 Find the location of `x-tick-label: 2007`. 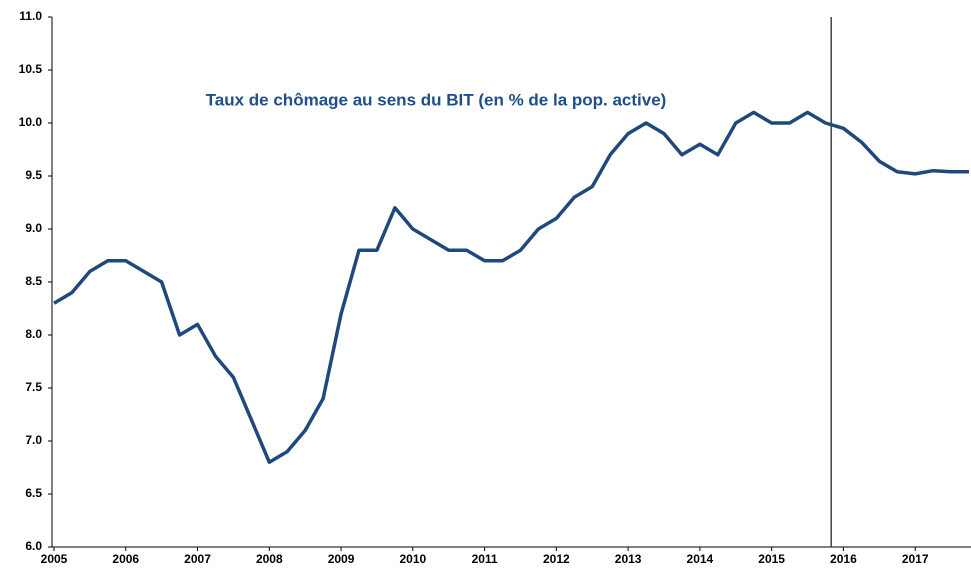

x-tick-label: 2007 is located at coordinates (197, 559).